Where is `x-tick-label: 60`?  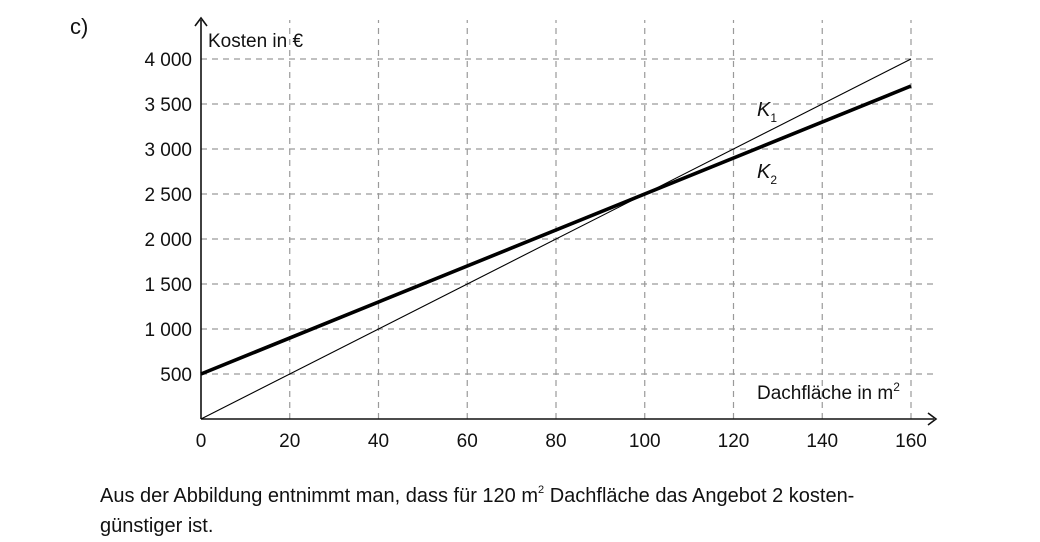
x-tick-label: 60 is located at coordinates (467, 441).